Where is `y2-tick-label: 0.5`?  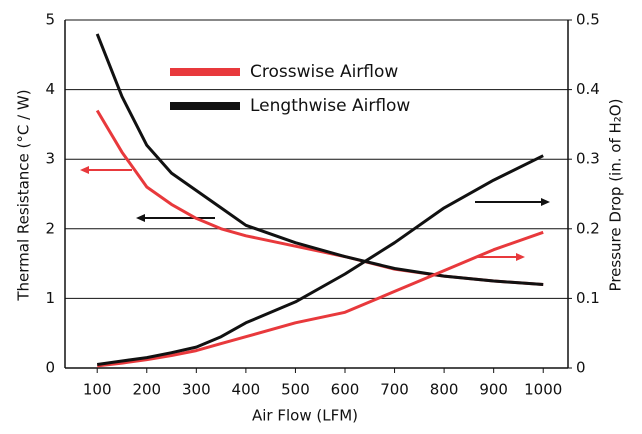
y2-tick-label: 0.5 is located at coordinates (588, 20).